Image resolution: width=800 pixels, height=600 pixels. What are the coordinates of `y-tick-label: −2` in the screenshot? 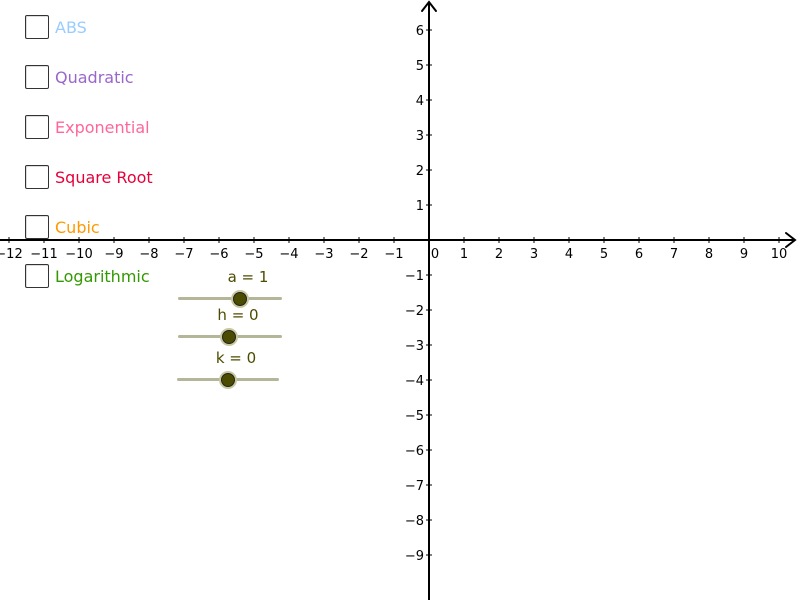 It's located at (414, 311).